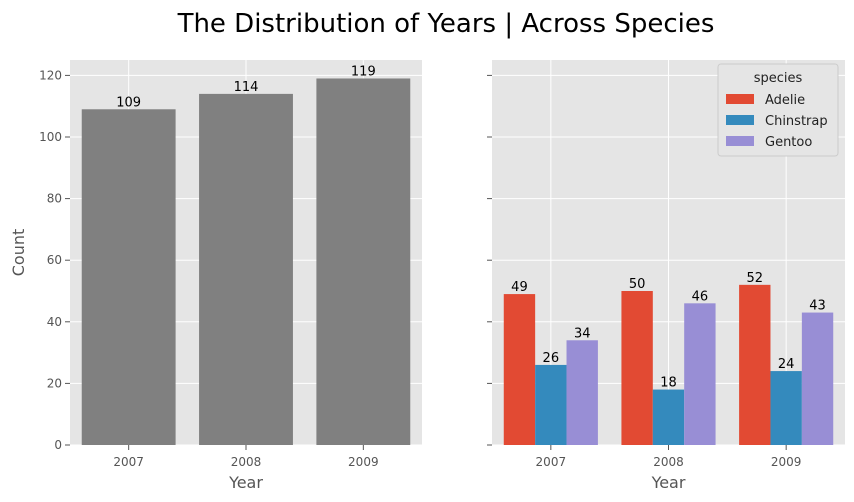 The width and height of the screenshot is (854, 502). Describe the element at coordinates (54, 322) in the screenshot. I see `y-tick-label: 40` at that location.